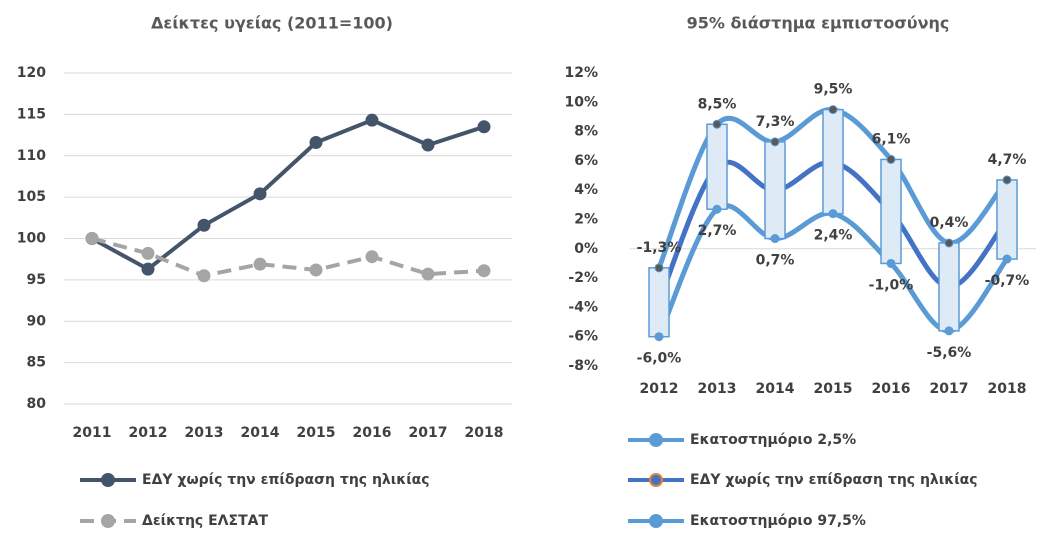 The image size is (1051, 534). I want to click on y-tick-label: 110, so click(31, 156).